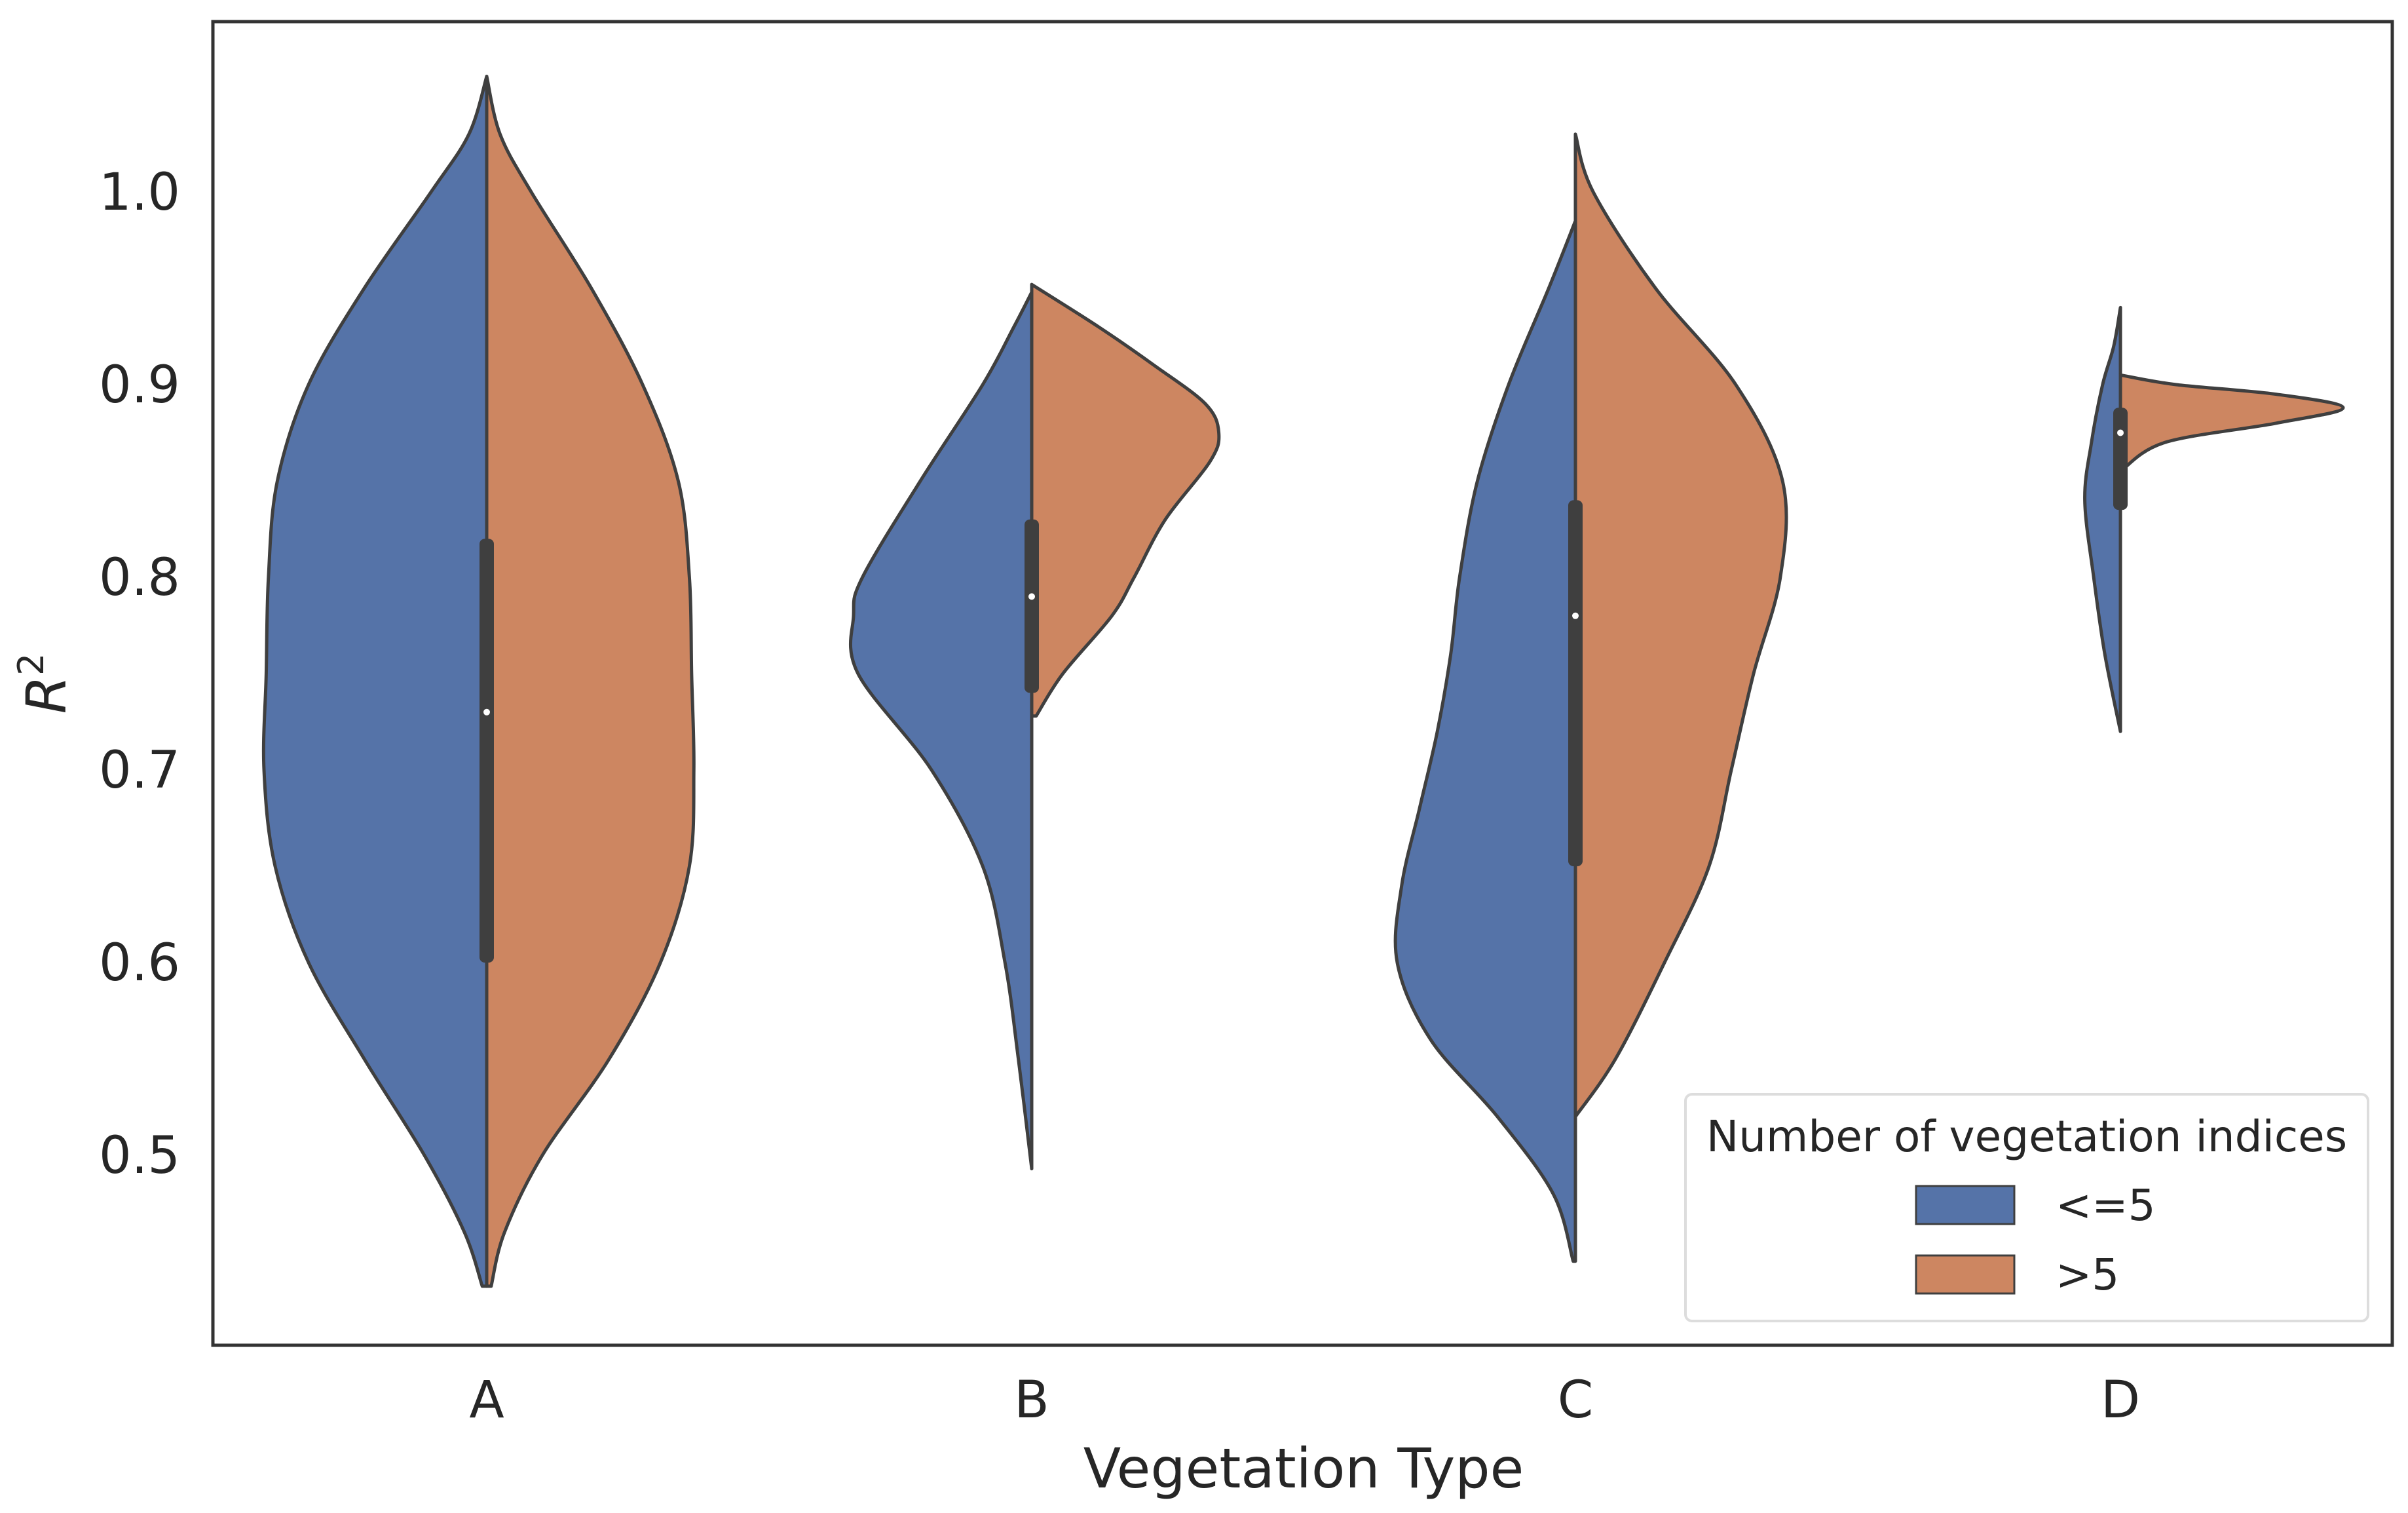 This screenshot has height=1513, width=2408. I want to click on y-tick-label: 1.0, so click(139, 192).